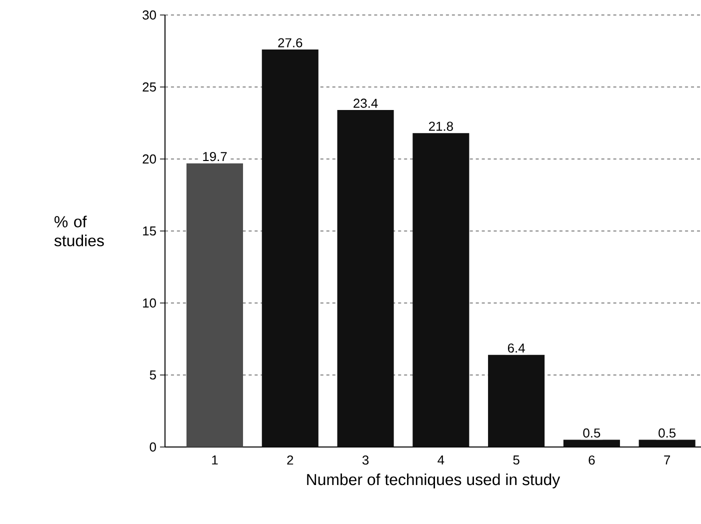  What do you see at coordinates (516, 348) in the screenshot?
I see `data-label: 6.4` at bounding box center [516, 348].